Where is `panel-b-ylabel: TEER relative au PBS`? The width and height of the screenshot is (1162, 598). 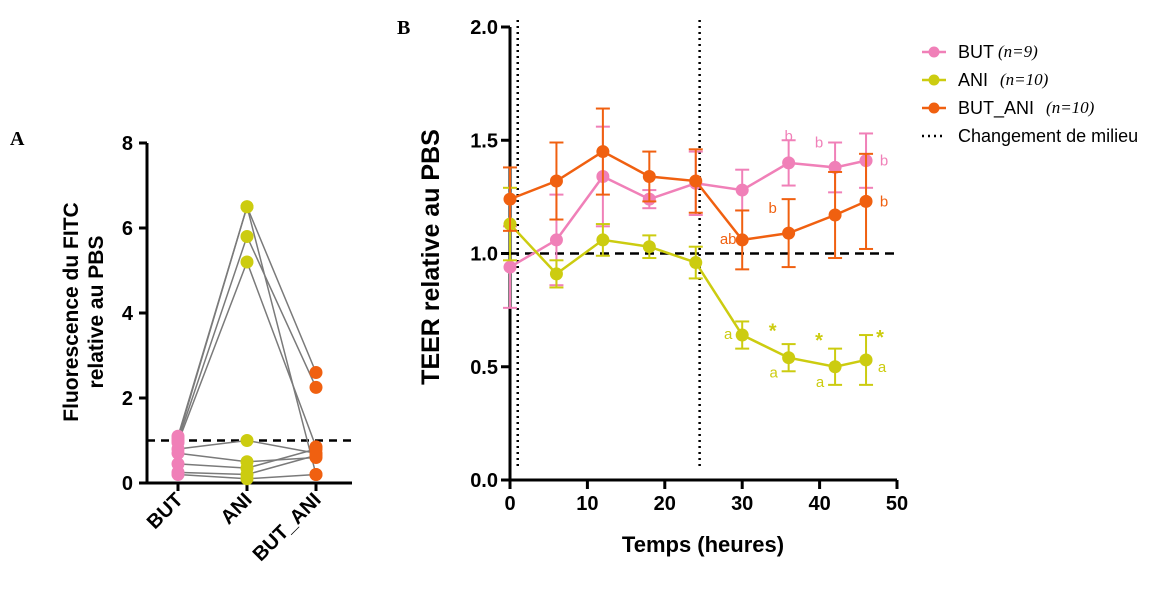
panel-b-ylabel: TEER relative au PBS is located at coordinates (431, 257).